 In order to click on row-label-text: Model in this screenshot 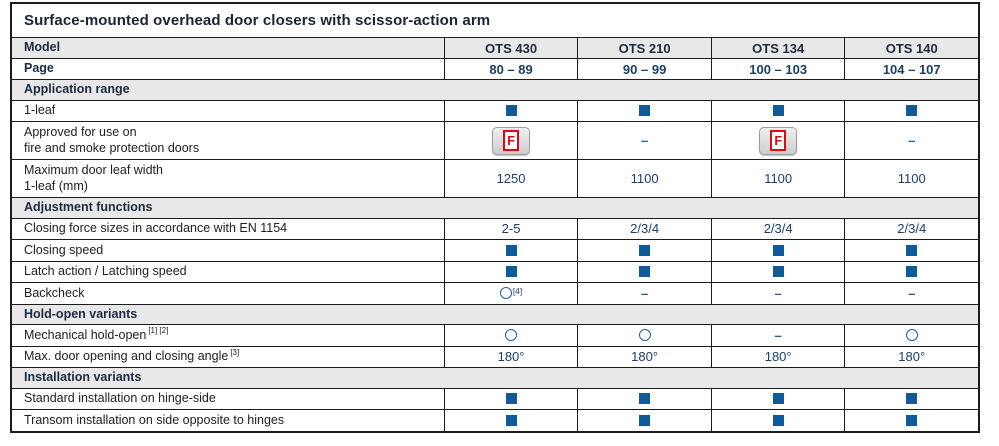, I will do `click(42, 47)`.